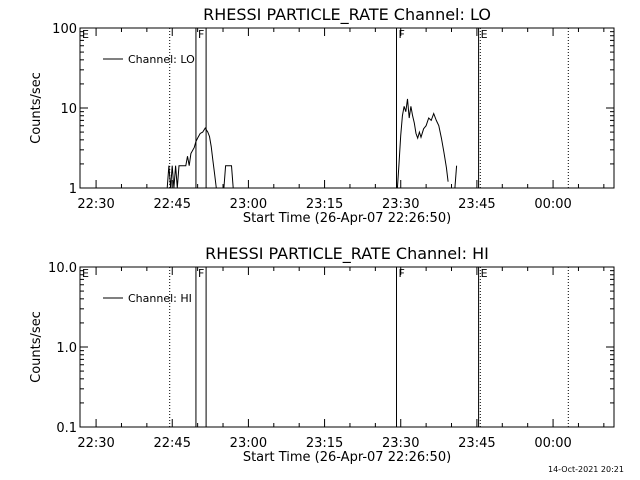  Describe the element at coordinates (347, 15) in the screenshot. I see `chart-title: RHESSI PARTICLE_RATE Channel: LO` at that location.